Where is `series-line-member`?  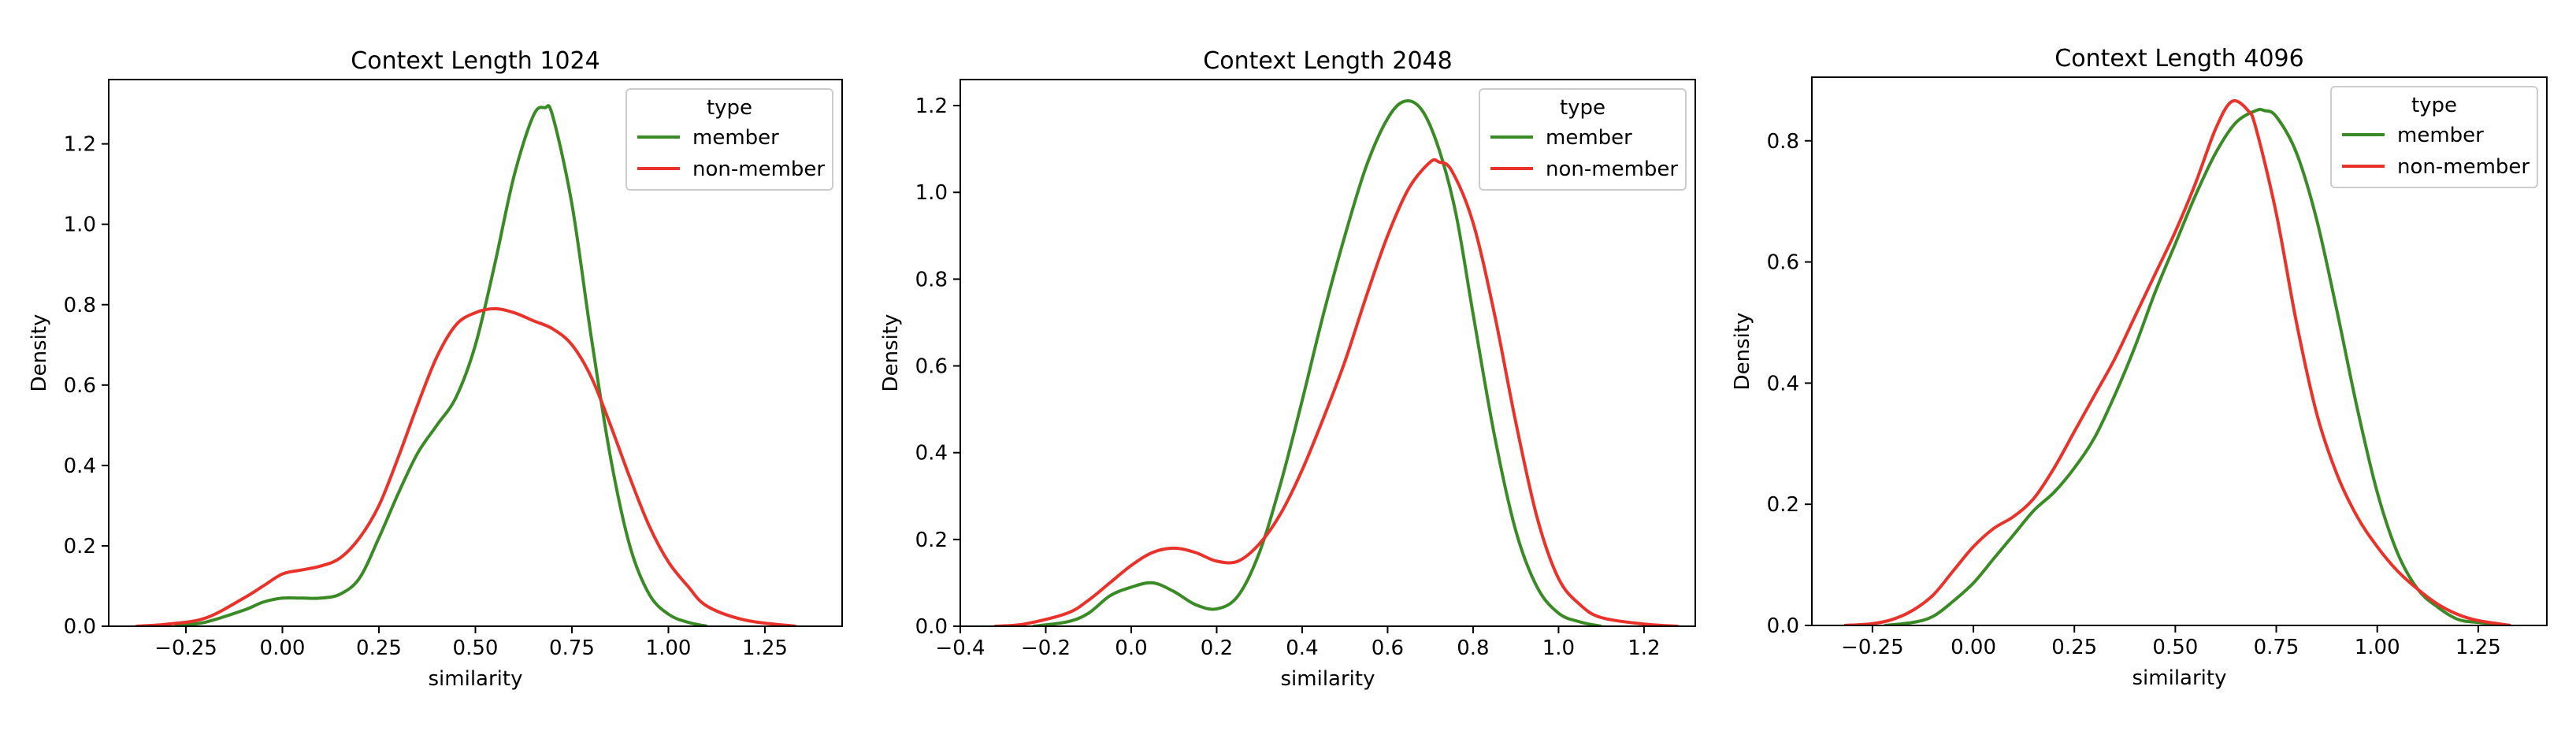 series-line-member is located at coordinates (440, 365).